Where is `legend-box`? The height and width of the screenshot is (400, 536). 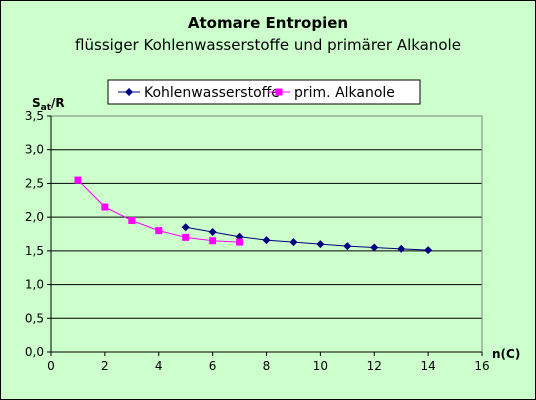 legend-box is located at coordinates (264, 92).